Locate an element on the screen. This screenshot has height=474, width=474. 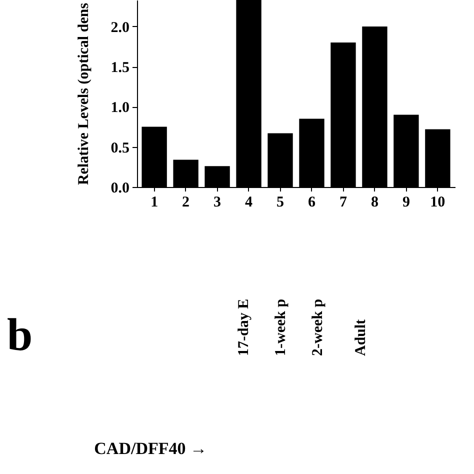
text: 1-week p is located at coordinates (281, 327).